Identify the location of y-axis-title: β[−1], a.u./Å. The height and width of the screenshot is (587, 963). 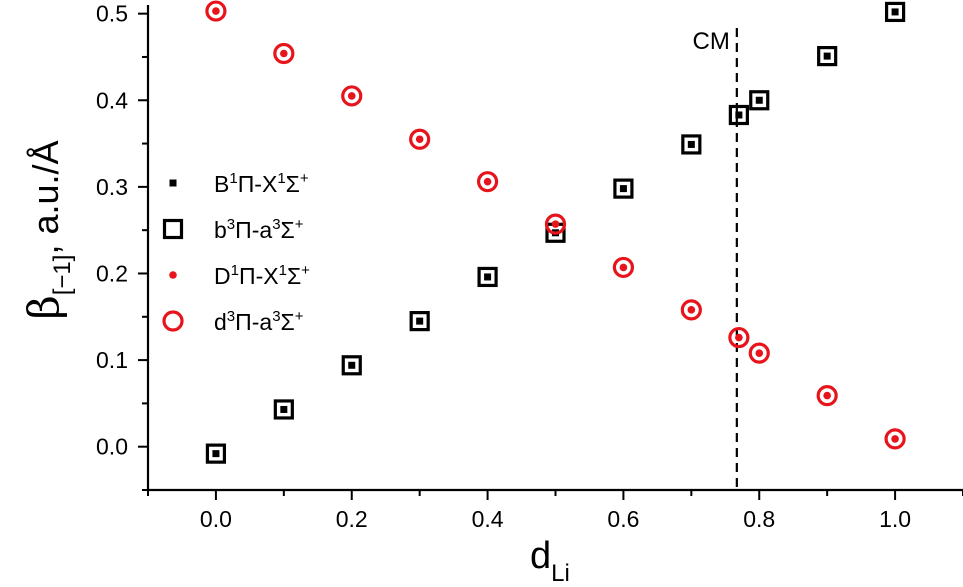
(47, 229).